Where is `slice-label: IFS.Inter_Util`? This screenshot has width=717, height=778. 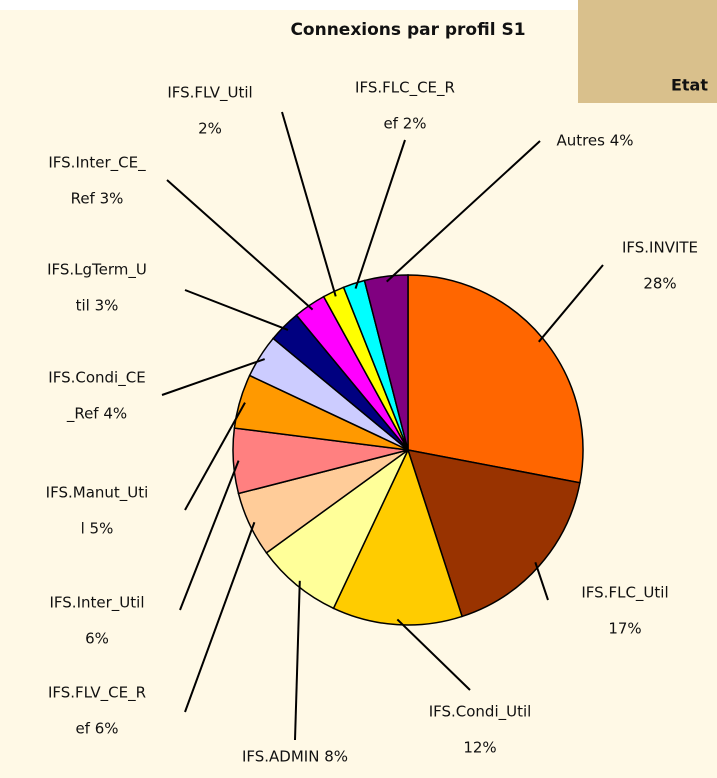
slice-label: IFS.Inter_Util is located at coordinates (97, 603).